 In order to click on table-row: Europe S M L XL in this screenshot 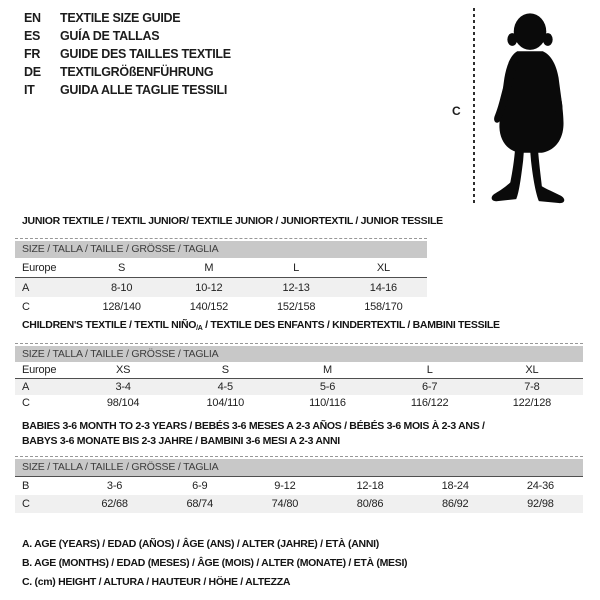, I will do `click(221, 268)`.